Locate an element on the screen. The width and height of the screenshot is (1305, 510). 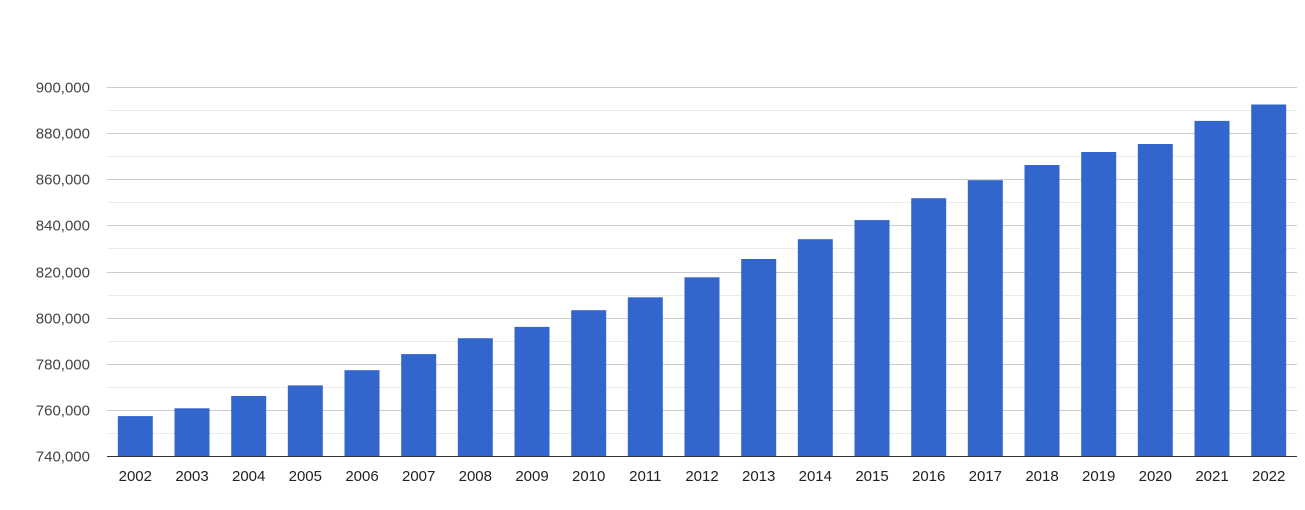
x-tick-label: 2008 is located at coordinates (475, 476).